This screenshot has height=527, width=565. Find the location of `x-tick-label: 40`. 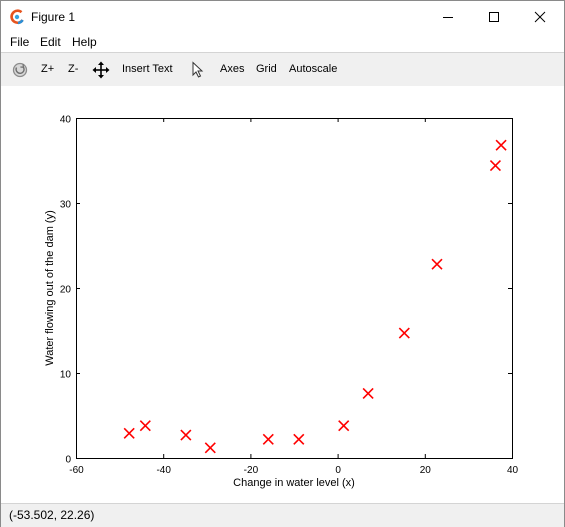

x-tick-label: 40 is located at coordinates (513, 470).